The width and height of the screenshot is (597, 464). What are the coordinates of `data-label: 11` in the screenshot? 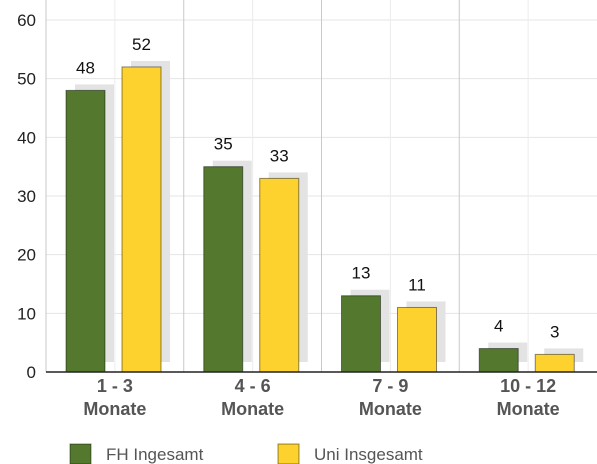 It's located at (417, 284).